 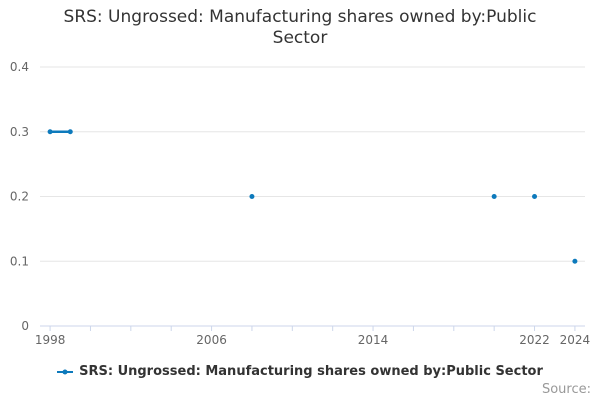 I want to click on x-axis-tick-label: 1998, so click(x=50, y=340).